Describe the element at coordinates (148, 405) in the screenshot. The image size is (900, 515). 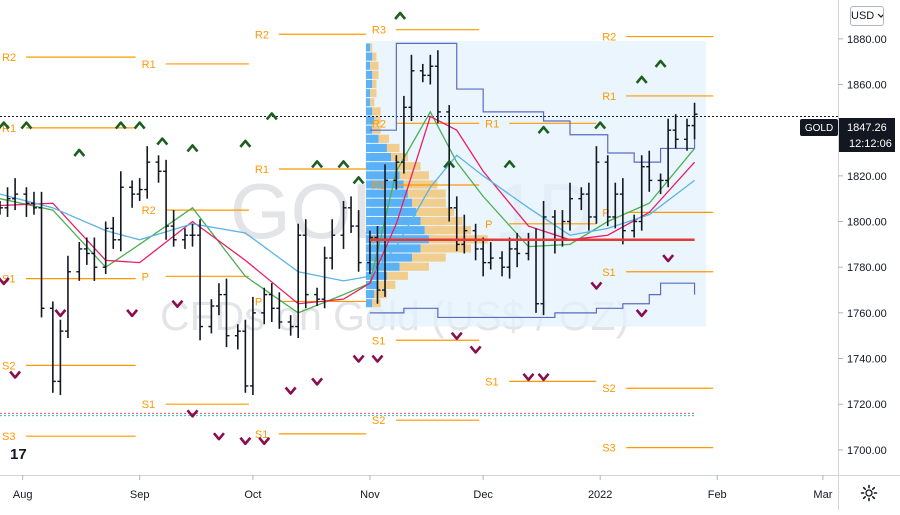
I see `pivot-level-label: S1` at that location.